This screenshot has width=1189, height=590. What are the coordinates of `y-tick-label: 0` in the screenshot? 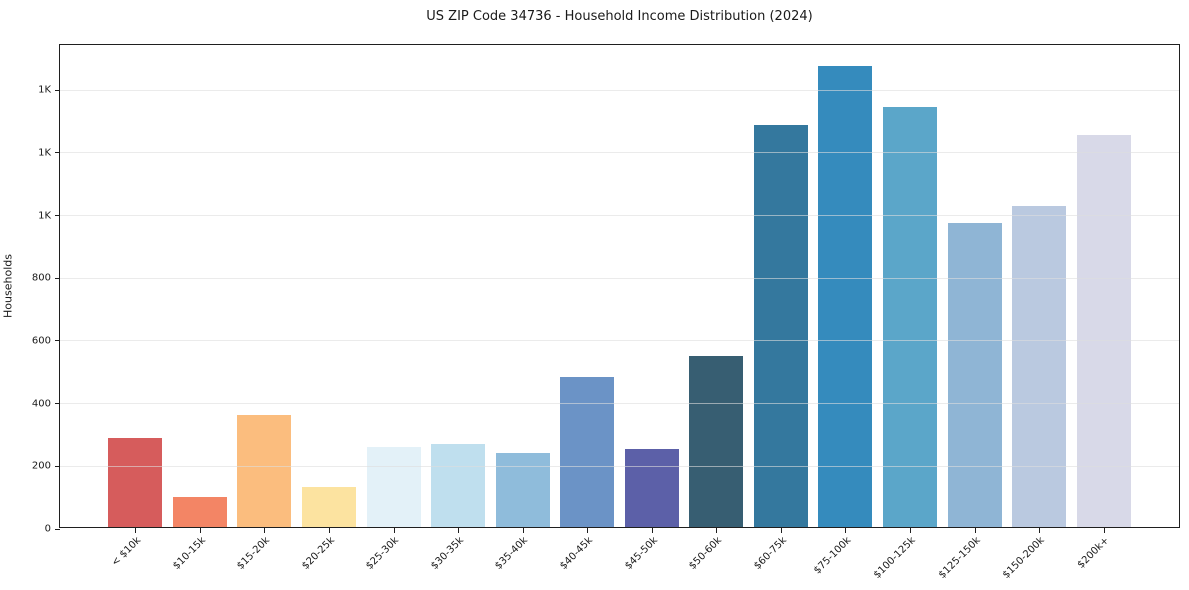 It's located at (47, 529).